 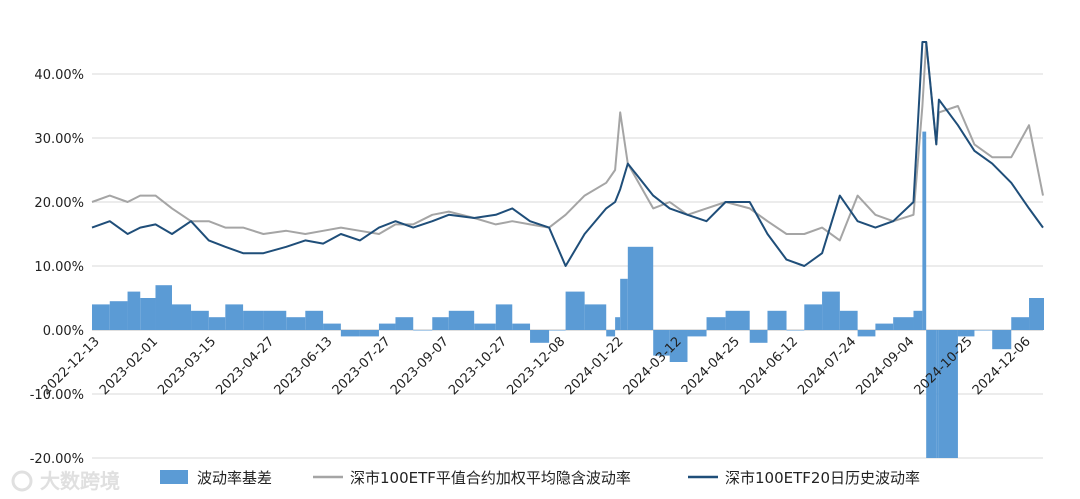 I want to click on y-tick-label: 10.00%, so click(x=59, y=267).